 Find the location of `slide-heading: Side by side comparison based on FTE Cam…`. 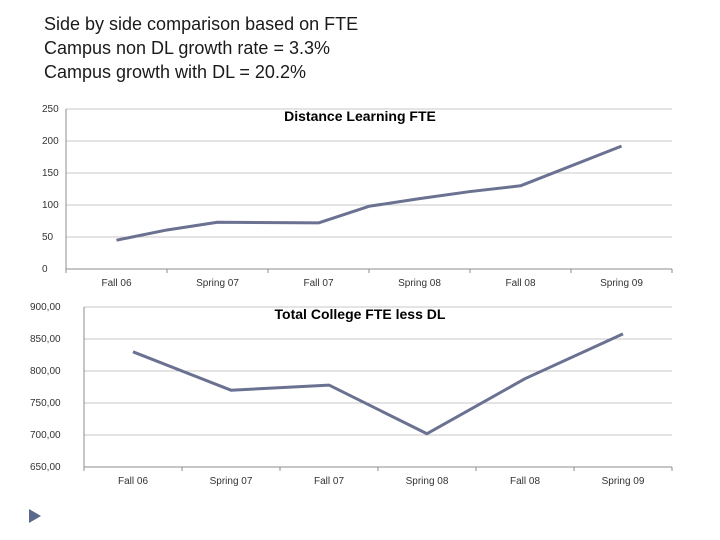

slide-heading: Side by side comparison based on FTE Cam… is located at coordinates (201, 48).